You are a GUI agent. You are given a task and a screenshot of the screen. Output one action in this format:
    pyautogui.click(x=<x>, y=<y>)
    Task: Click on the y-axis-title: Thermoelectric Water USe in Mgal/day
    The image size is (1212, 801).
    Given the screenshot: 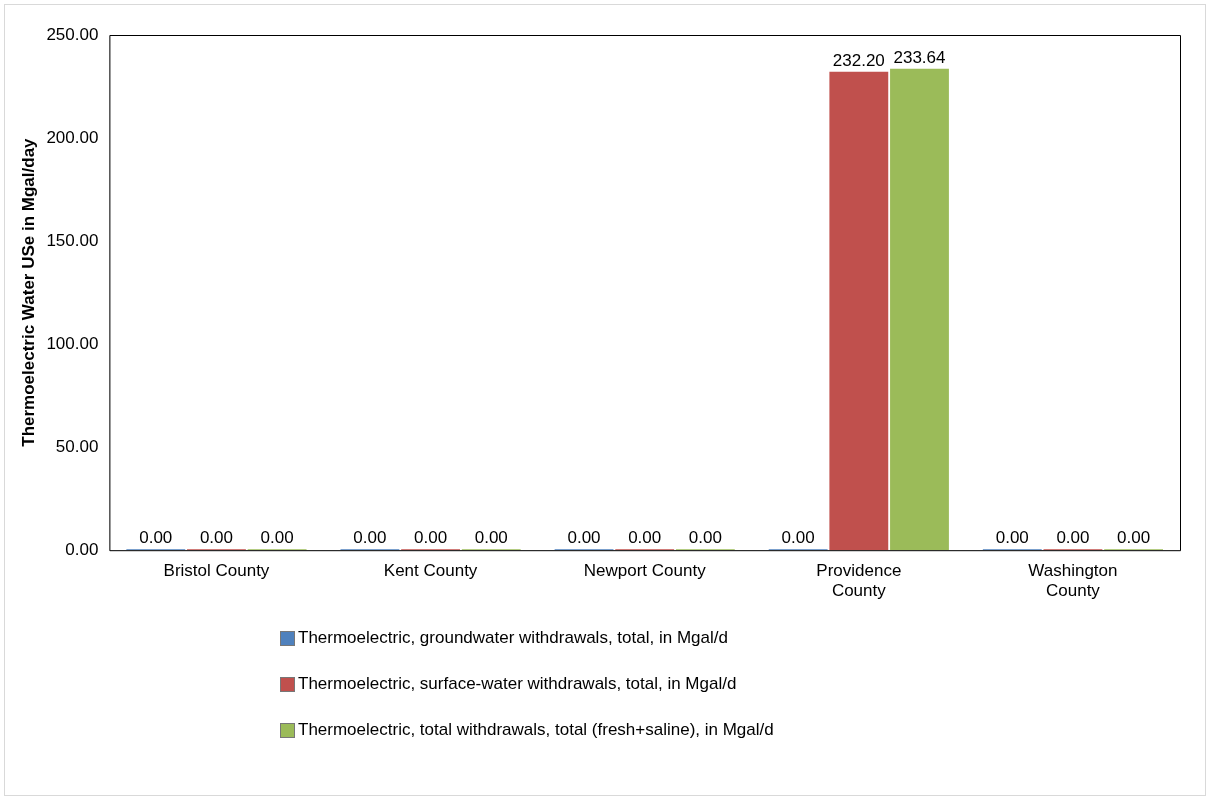 What is the action you would take?
    pyautogui.click(x=28, y=292)
    